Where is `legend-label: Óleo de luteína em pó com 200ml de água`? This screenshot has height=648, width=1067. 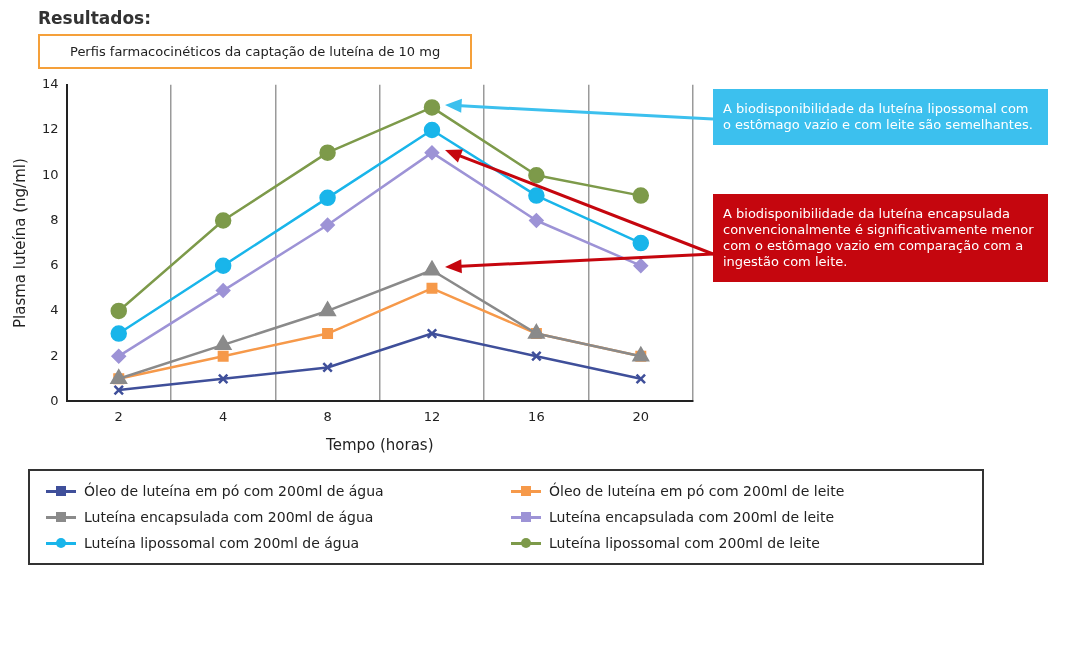
legend-label: Óleo de luteína em pó com 200ml de água is located at coordinates (234, 491).